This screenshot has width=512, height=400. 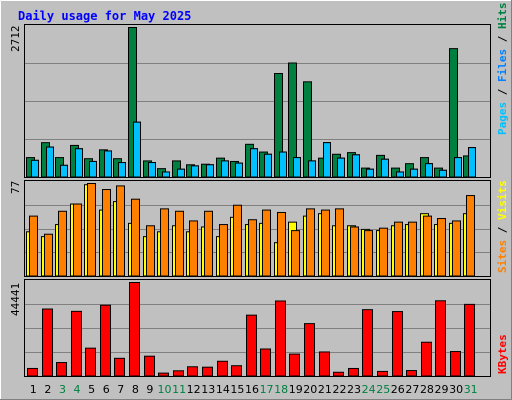 What do you see at coordinates (15, 299) in the screenshot?
I see `kbytes-ymax-label: 44441` at bounding box center [15, 299].